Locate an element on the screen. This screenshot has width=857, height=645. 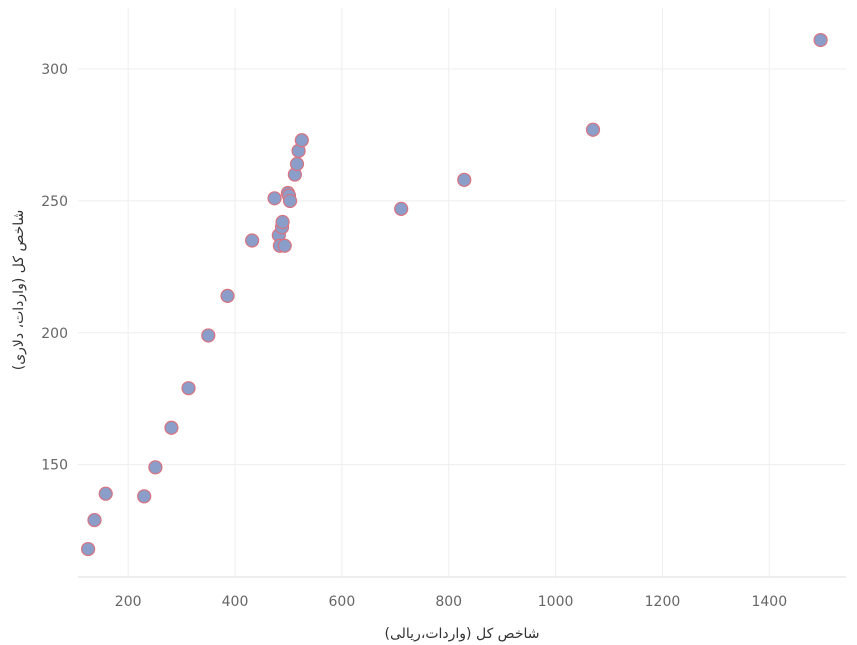
y-axis-ticks: 150 200 250 300 is located at coordinates (54, 268).